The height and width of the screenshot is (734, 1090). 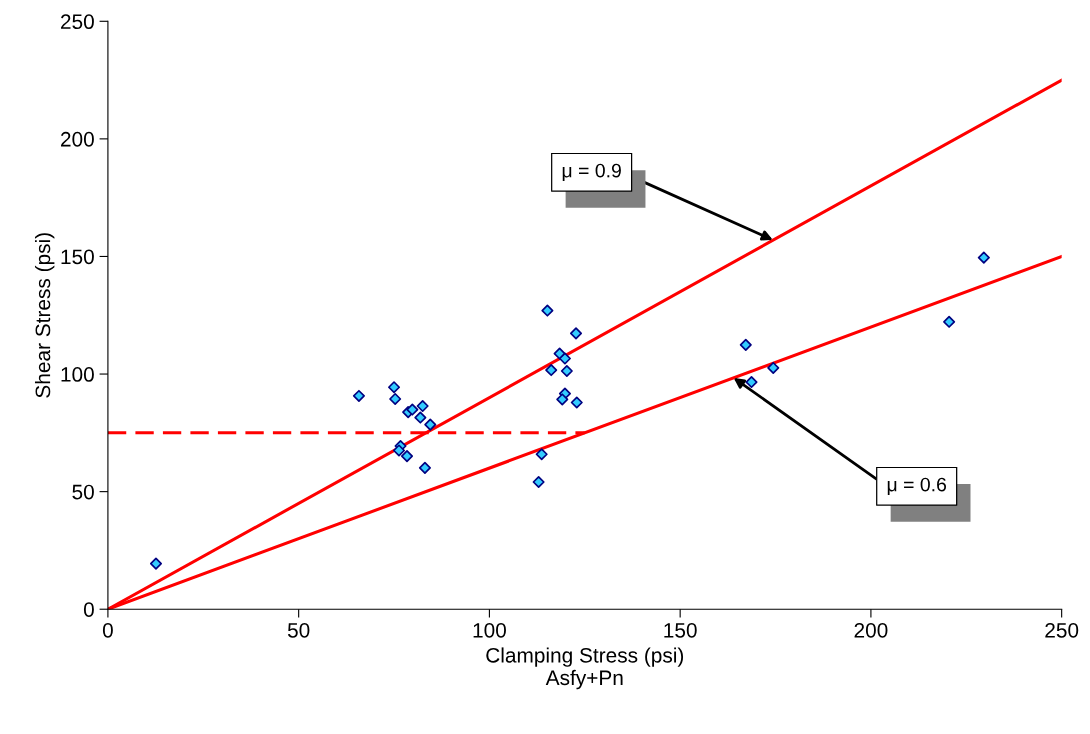 What do you see at coordinates (298, 630) in the screenshot?
I see `x-tick-label: 50` at bounding box center [298, 630].